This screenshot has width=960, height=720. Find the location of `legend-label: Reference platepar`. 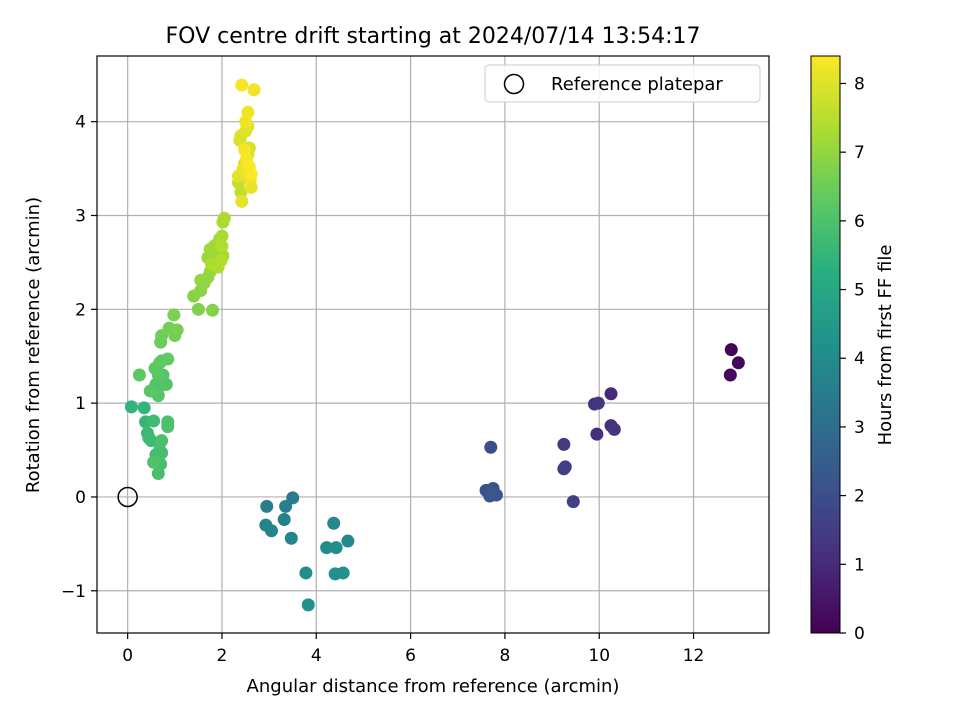

legend-label: Reference platepar is located at coordinates (637, 84).